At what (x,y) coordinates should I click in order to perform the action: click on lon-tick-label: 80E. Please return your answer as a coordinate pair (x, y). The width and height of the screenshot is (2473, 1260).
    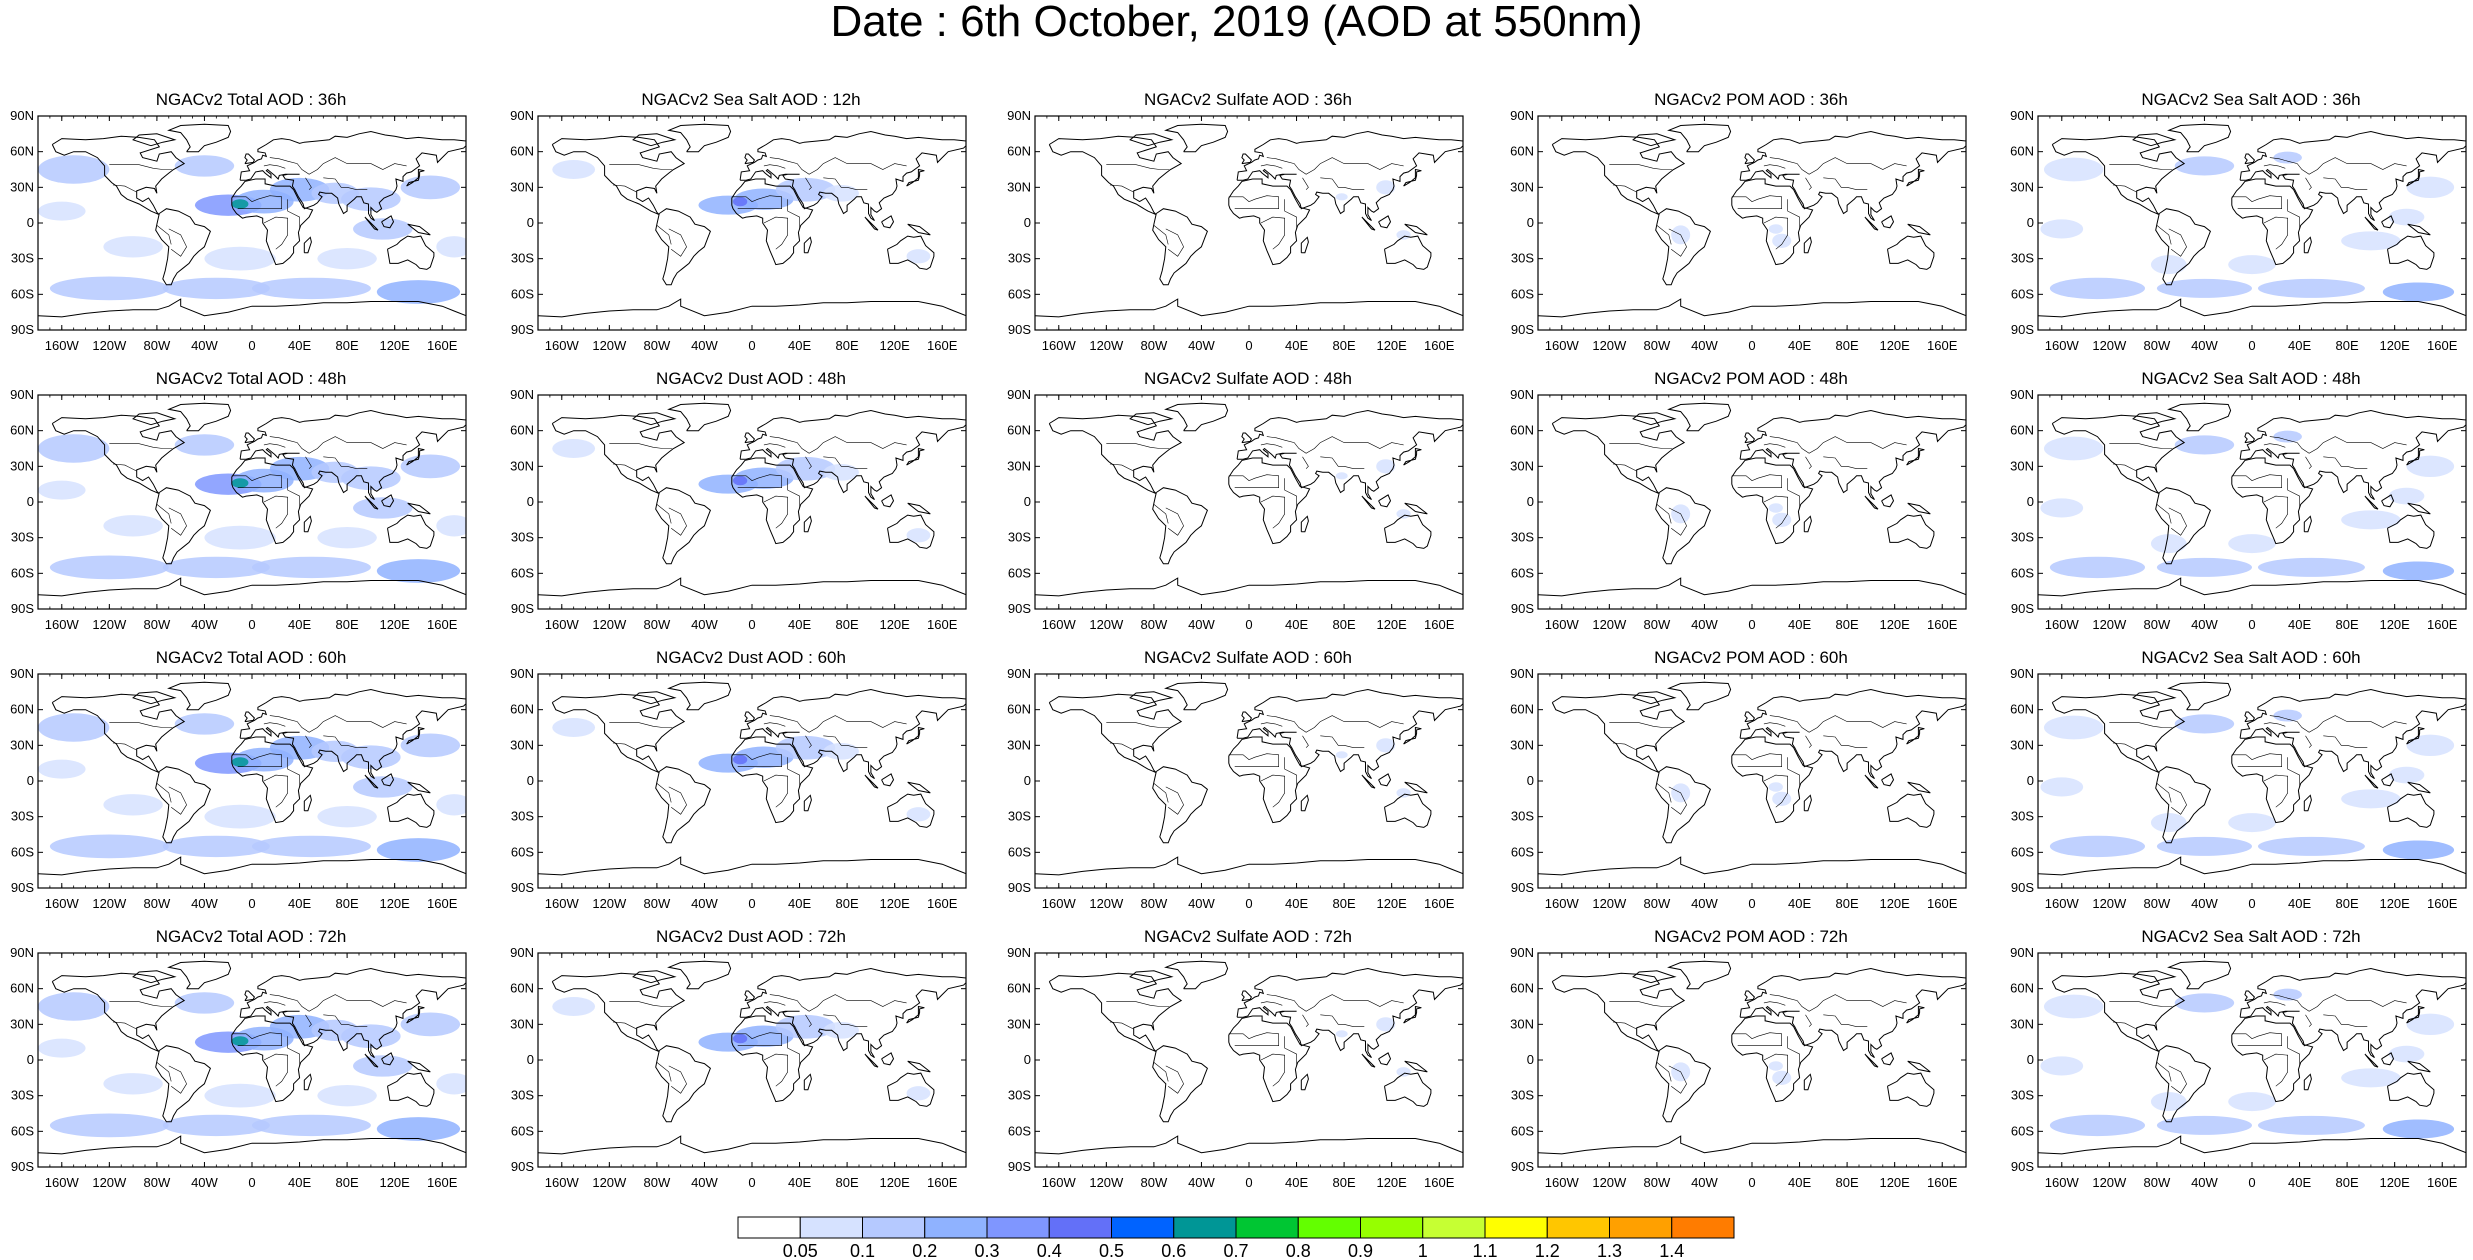
    Looking at the image, I should click on (1847, 903).